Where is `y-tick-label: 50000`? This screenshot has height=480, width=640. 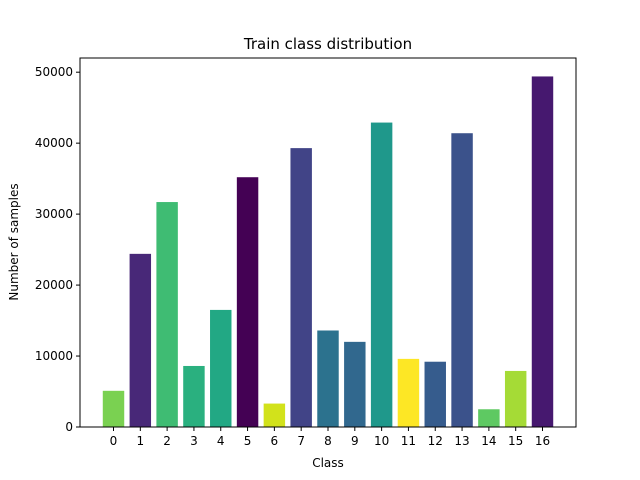 y-tick-label: 50000 is located at coordinates (54, 72).